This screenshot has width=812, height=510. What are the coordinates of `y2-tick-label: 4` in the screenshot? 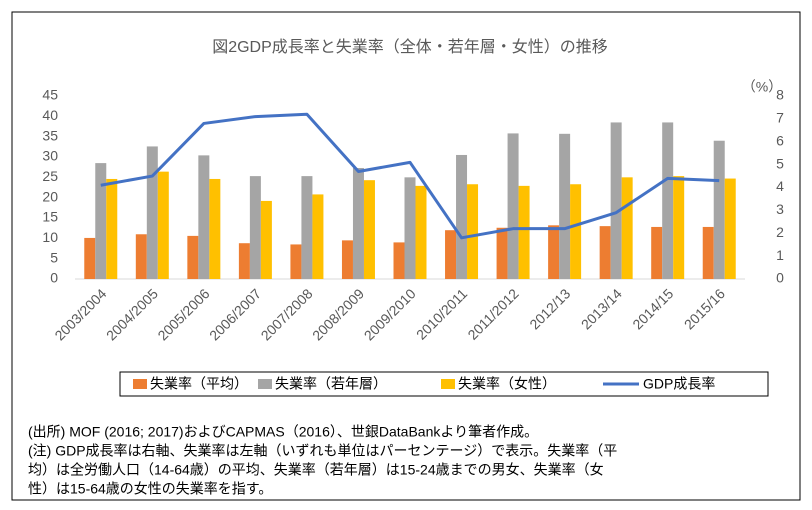 It's located at (780, 186).